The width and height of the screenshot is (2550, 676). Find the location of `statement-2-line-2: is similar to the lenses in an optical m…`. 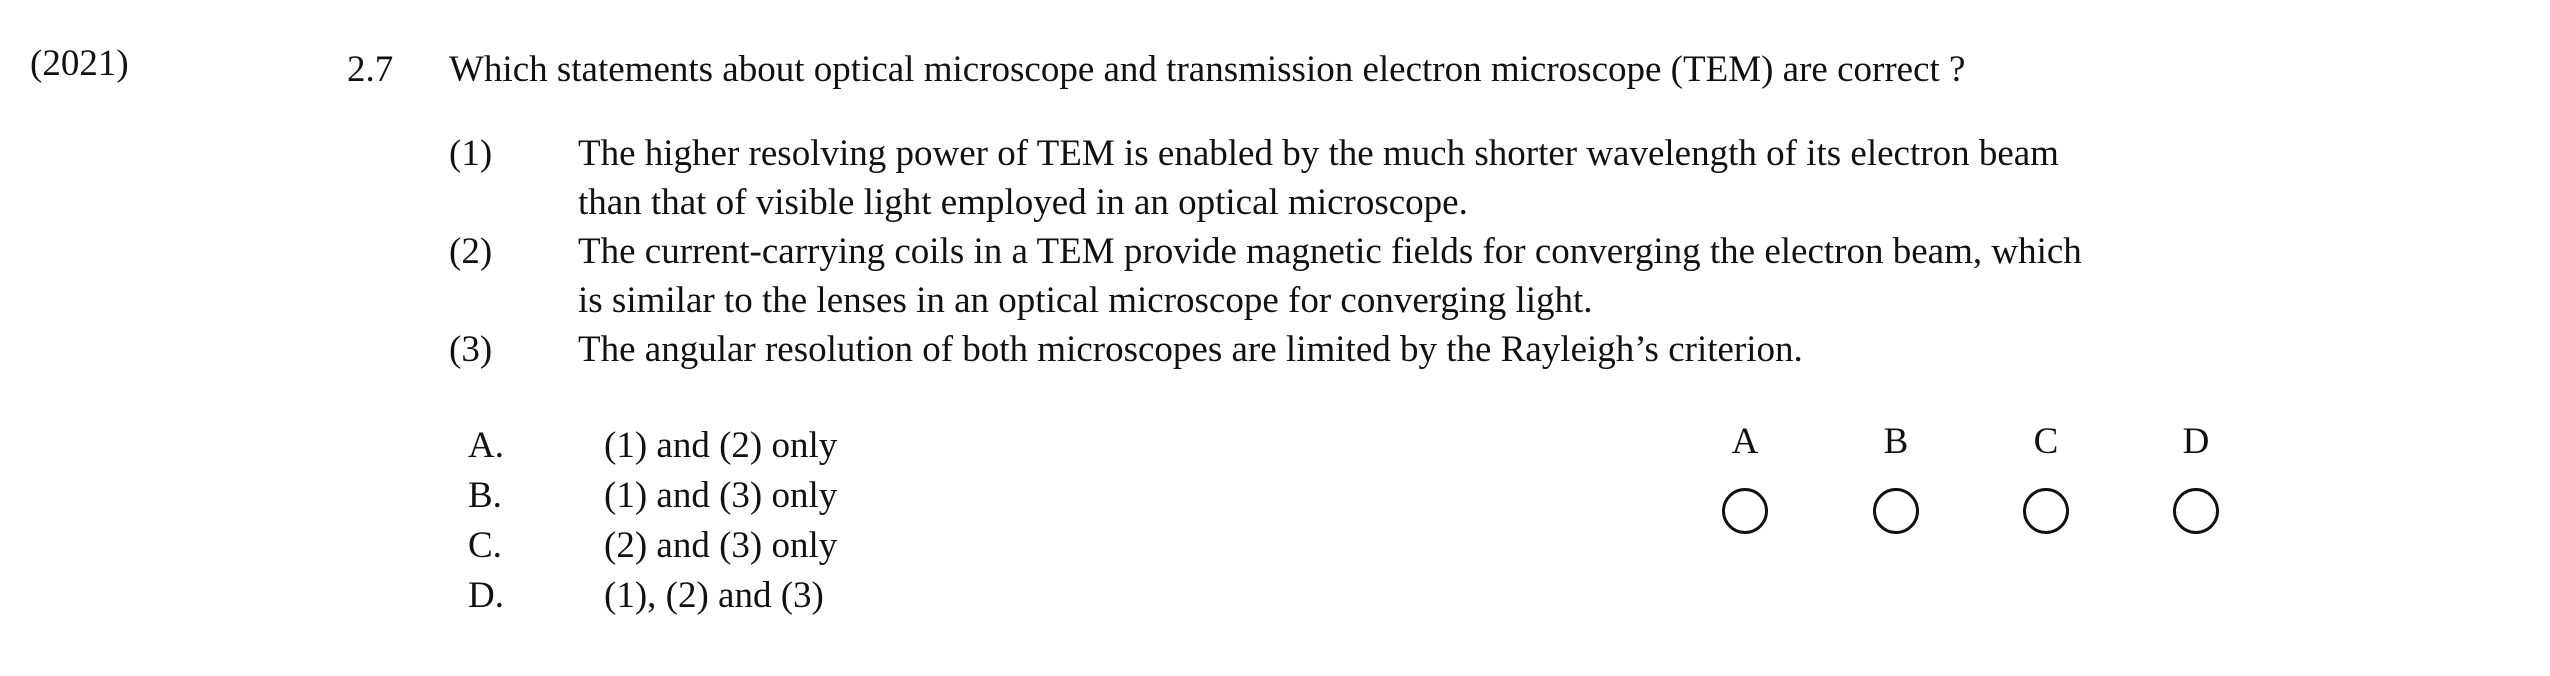

statement-2-line-2: is similar to the lenses in an optical m… is located at coordinates (1085, 300).